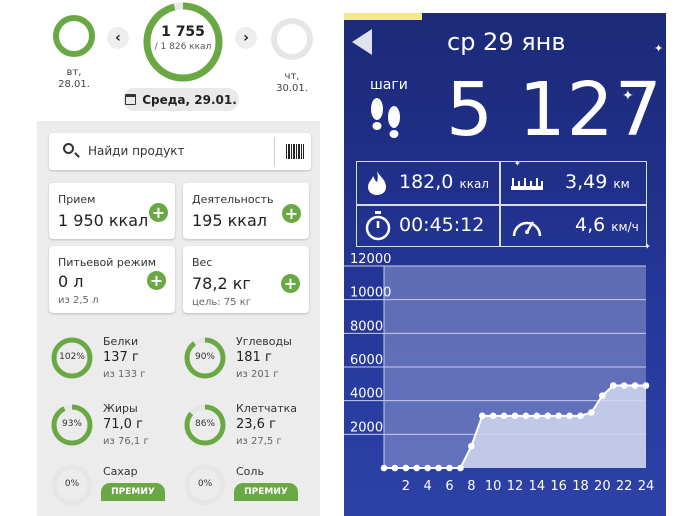 The image size is (680, 516). What do you see at coordinates (537, 486) in the screenshot?
I see `x-tick-label: 14` at bounding box center [537, 486].